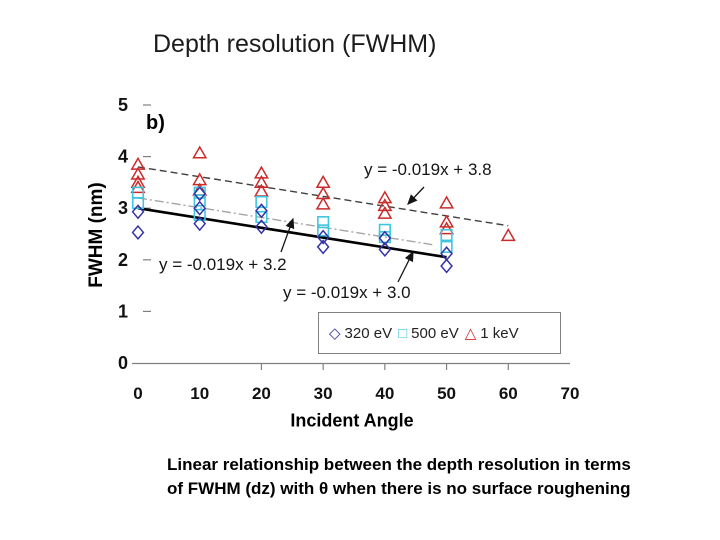 The image size is (720, 540). What do you see at coordinates (123, 208) in the screenshot?
I see `y-tick-label: 3` at bounding box center [123, 208].